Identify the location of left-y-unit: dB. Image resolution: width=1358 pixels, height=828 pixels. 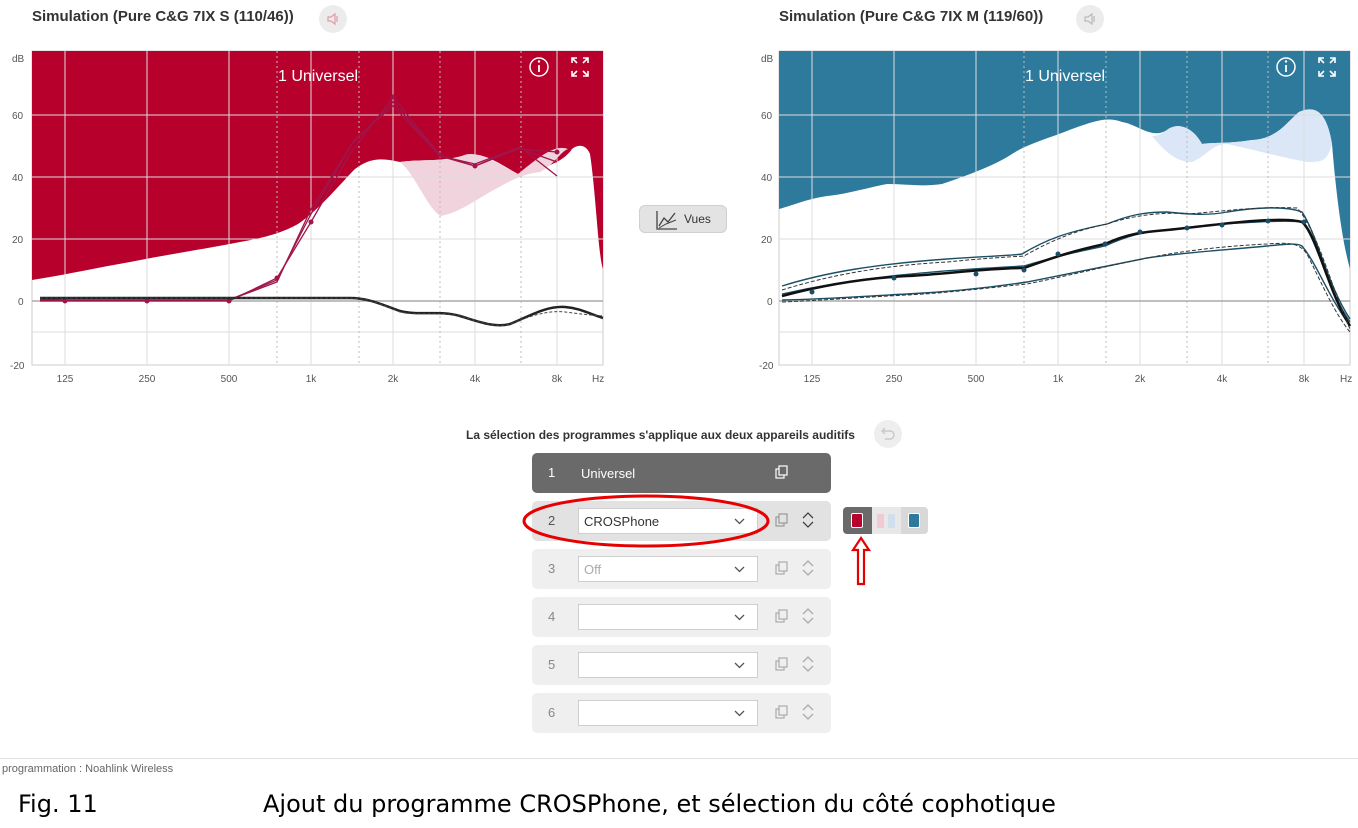
(18, 59).